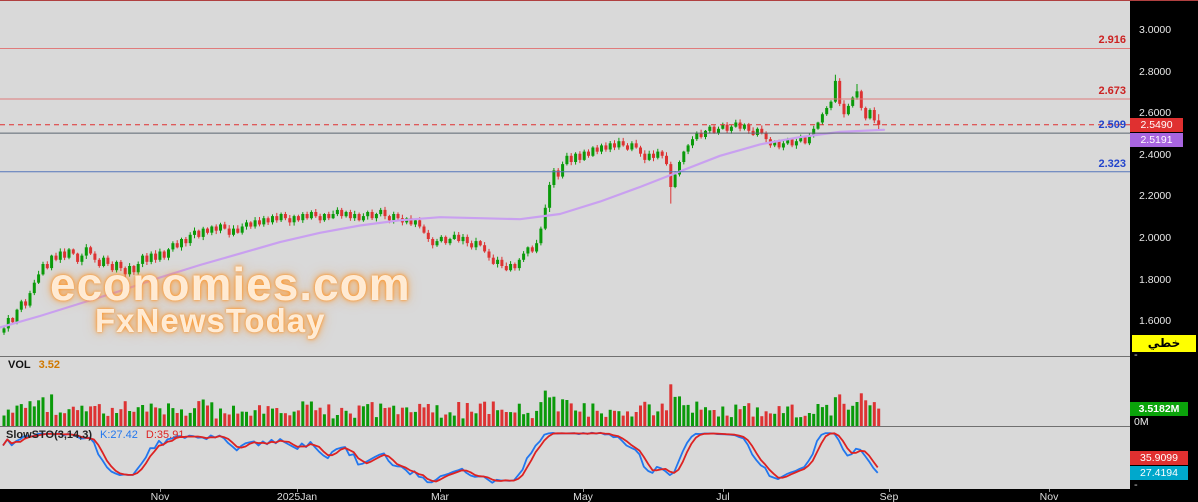  Describe the element at coordinates (1159, 473) in the screenshot. I see `stochastic-k-badge: 27.4194` at that location.